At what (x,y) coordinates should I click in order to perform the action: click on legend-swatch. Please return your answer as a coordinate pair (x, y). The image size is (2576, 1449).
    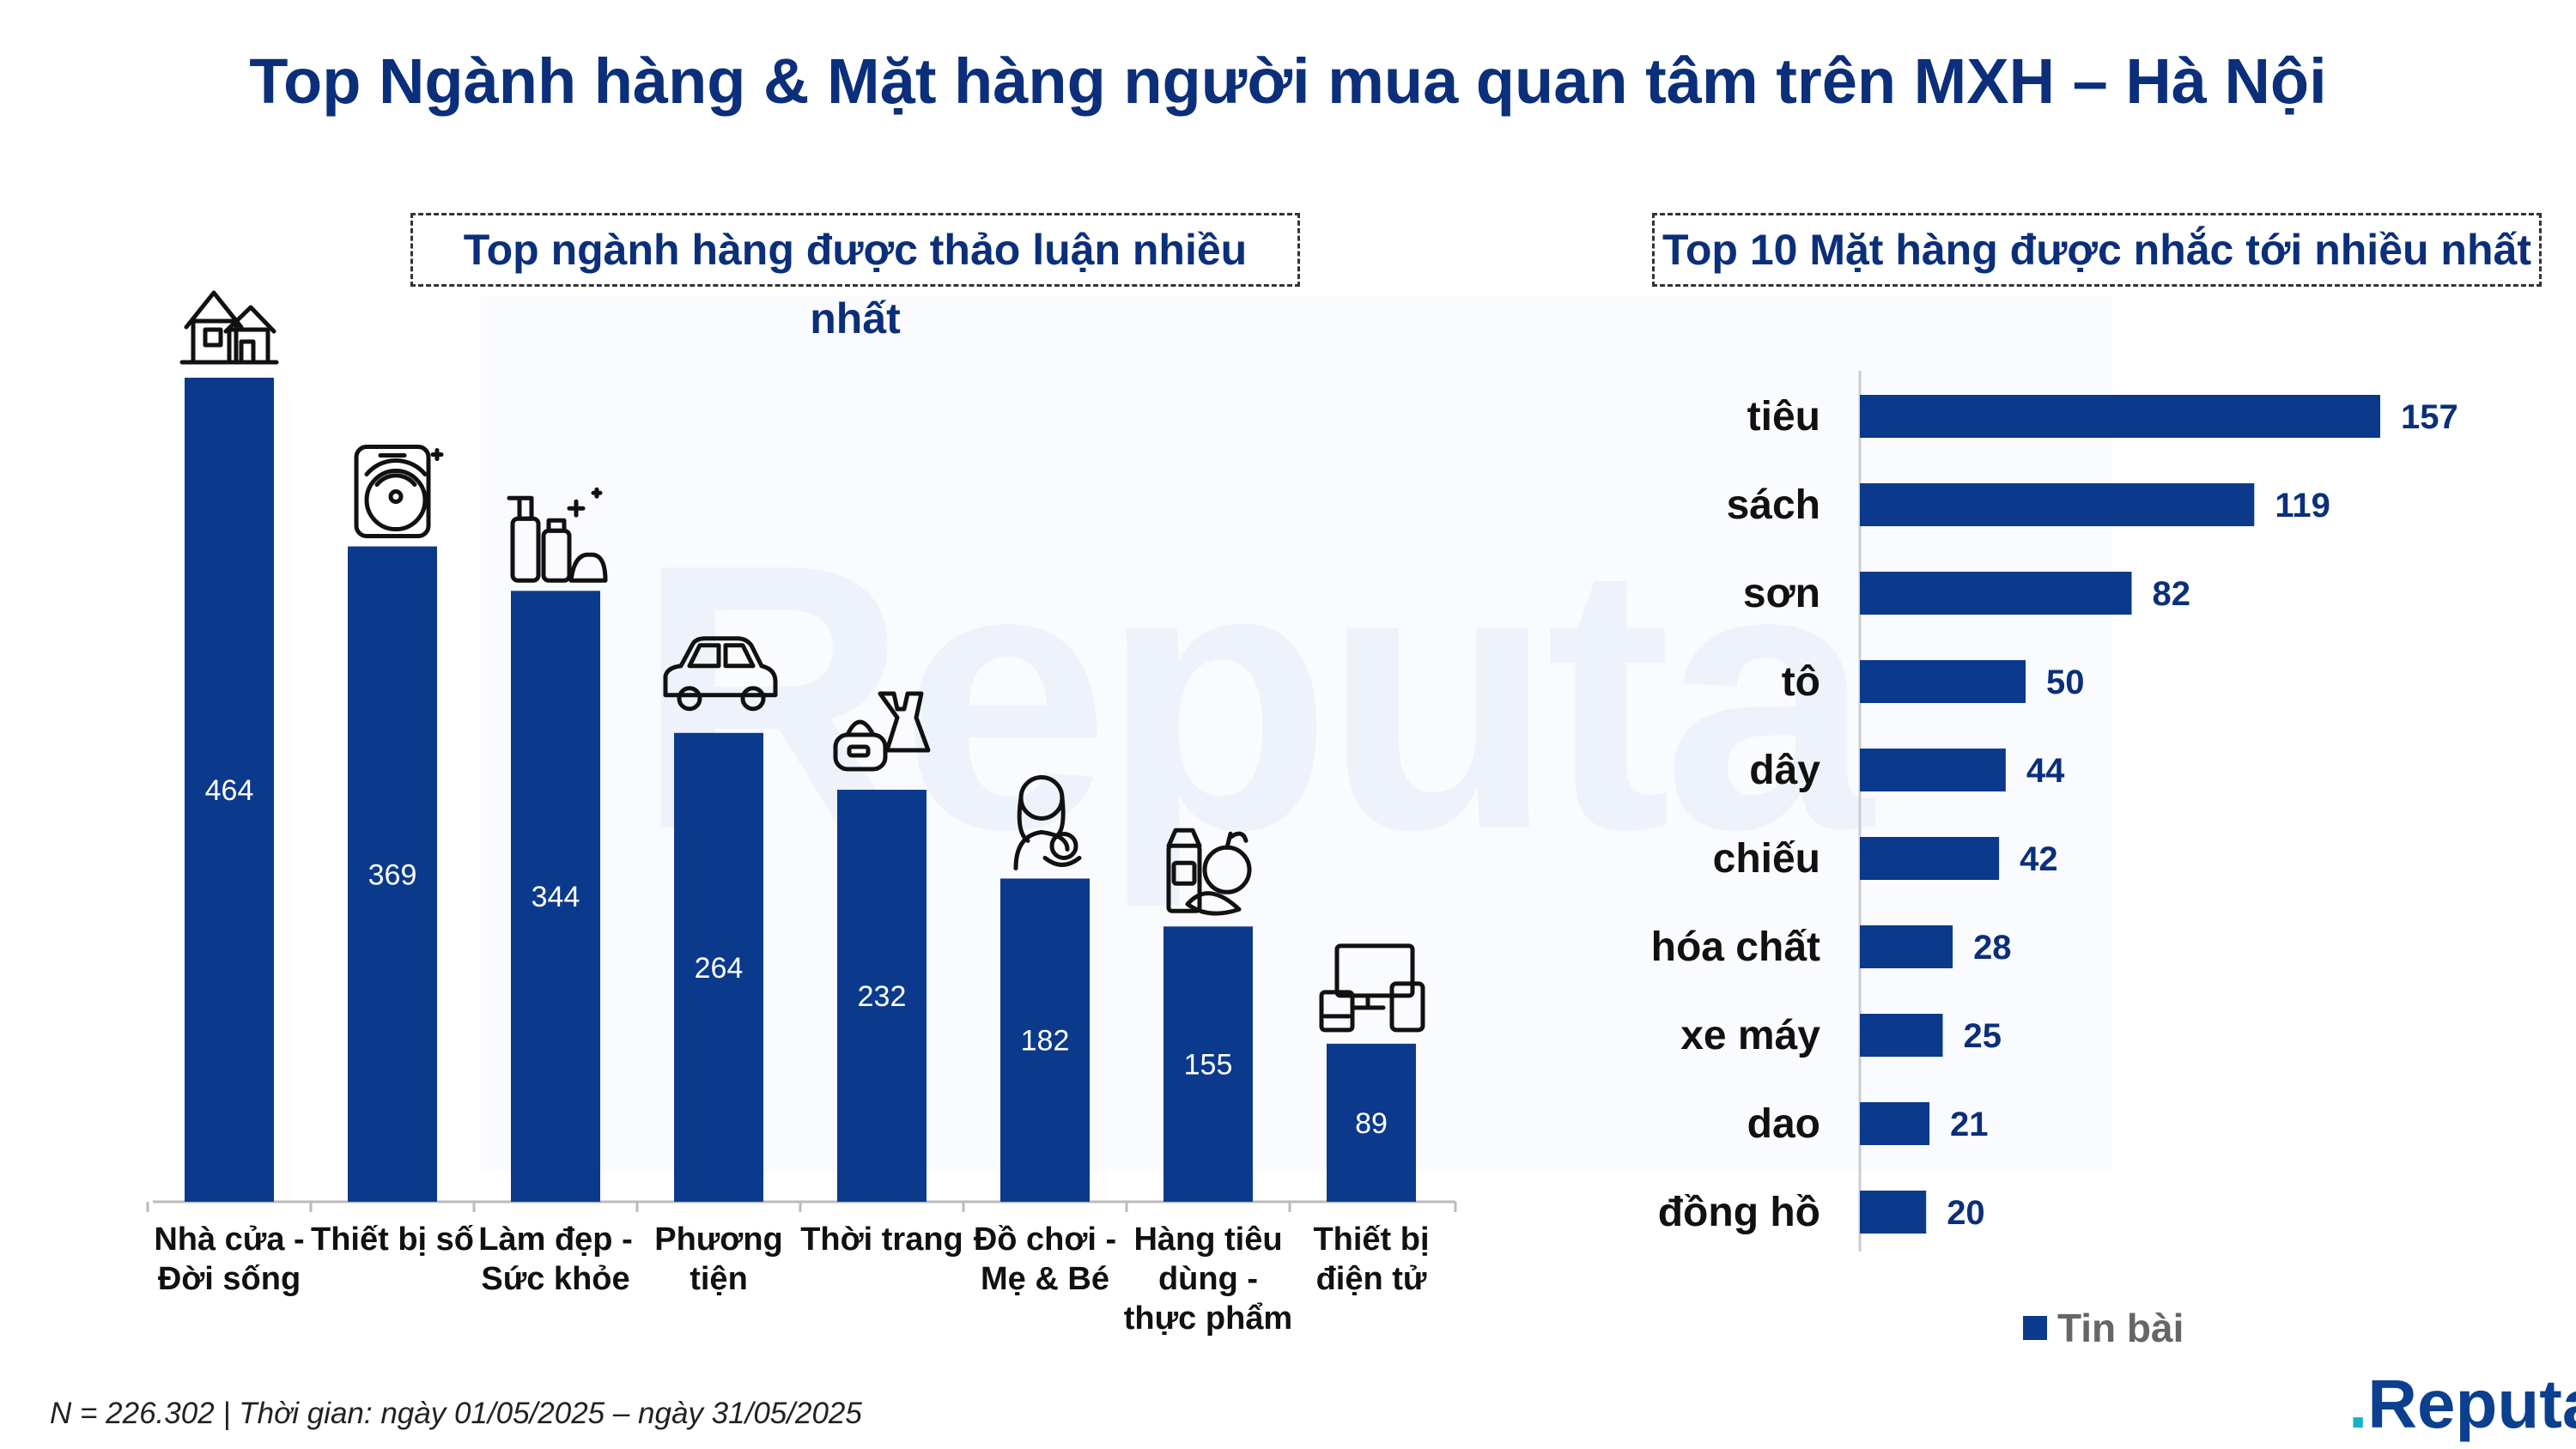
    Looking at the image, I should click on (2035, 1328).